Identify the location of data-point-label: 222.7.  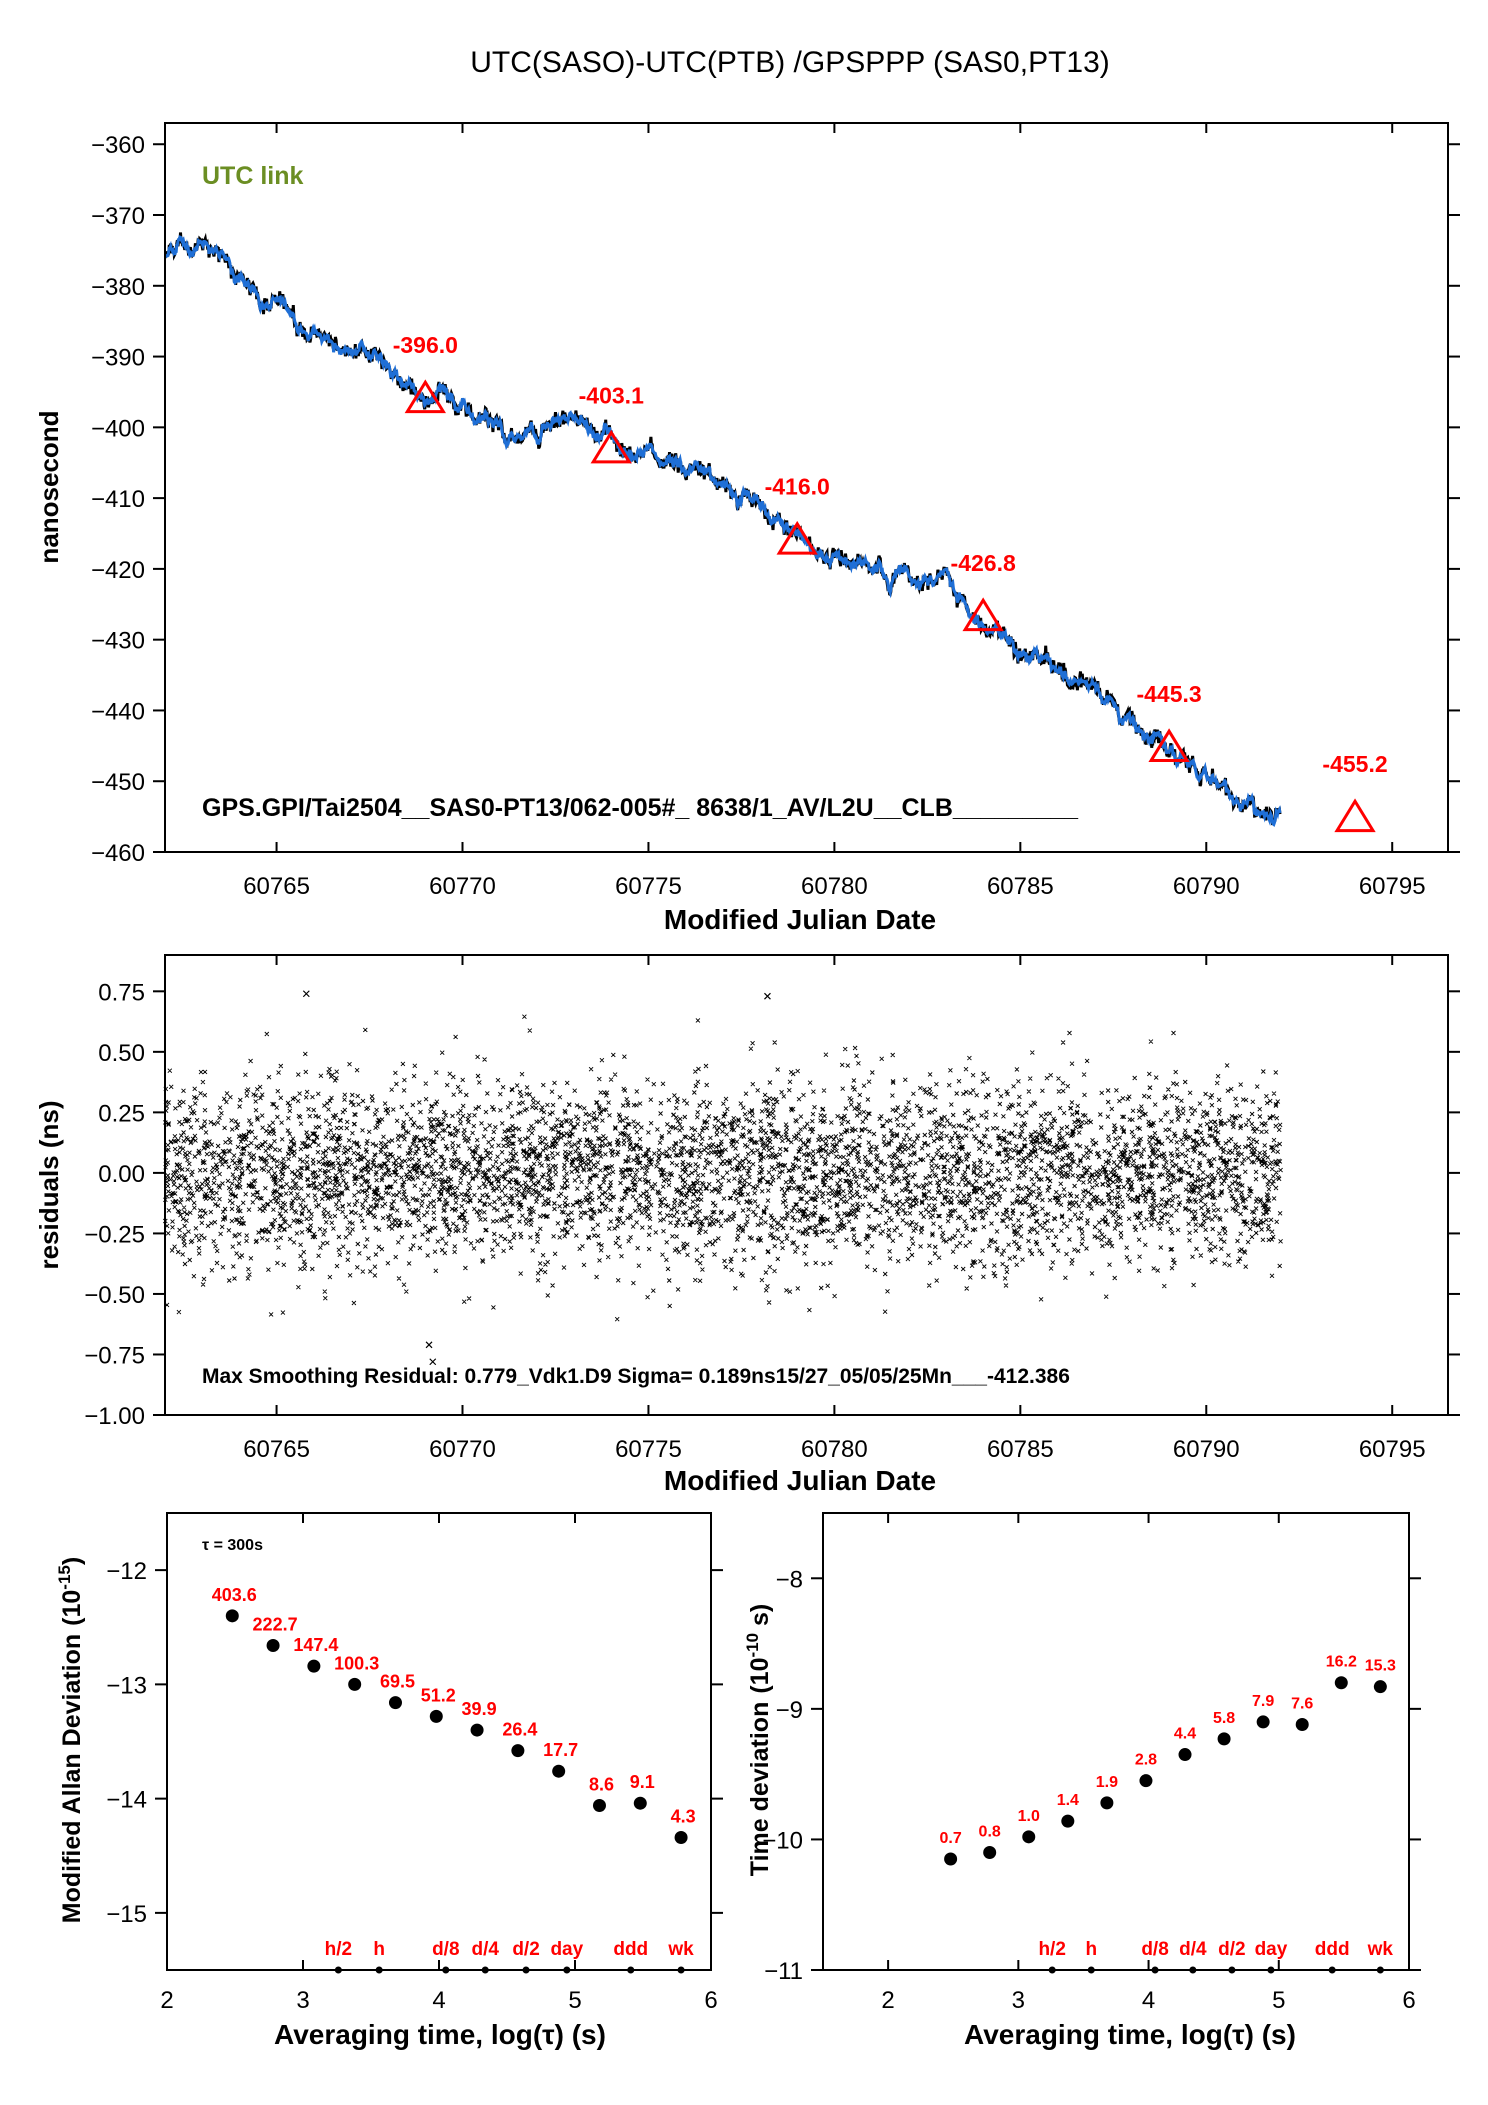
(275, 1625).